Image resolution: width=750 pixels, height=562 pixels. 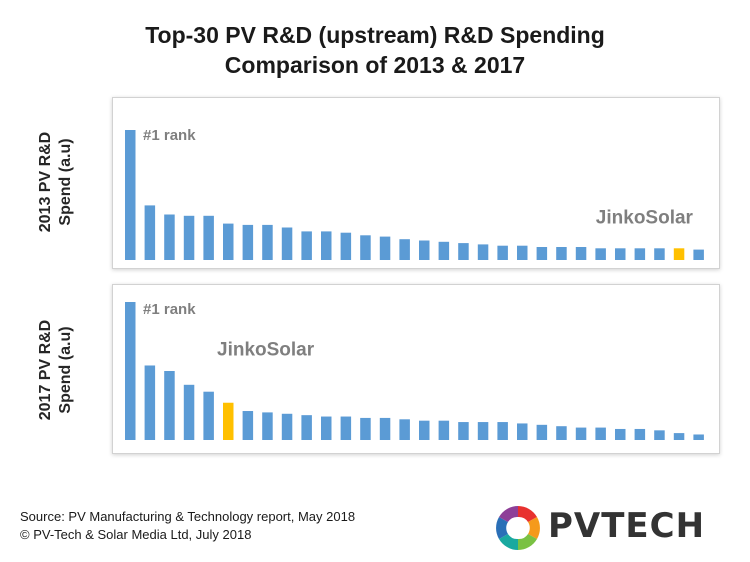 I want to click on y-axis-label-2017-line-1: 2017 PV R&D, so click(x=45, y=370).